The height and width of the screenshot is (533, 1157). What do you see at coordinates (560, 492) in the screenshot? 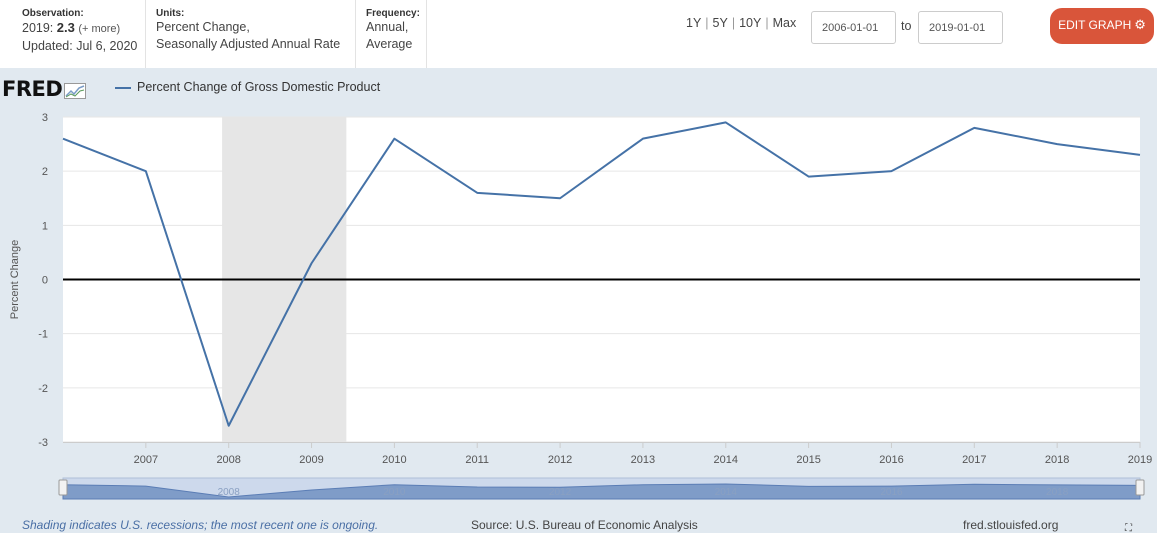
I see `navigator-label: 2012` at bounding box center [560, 492].